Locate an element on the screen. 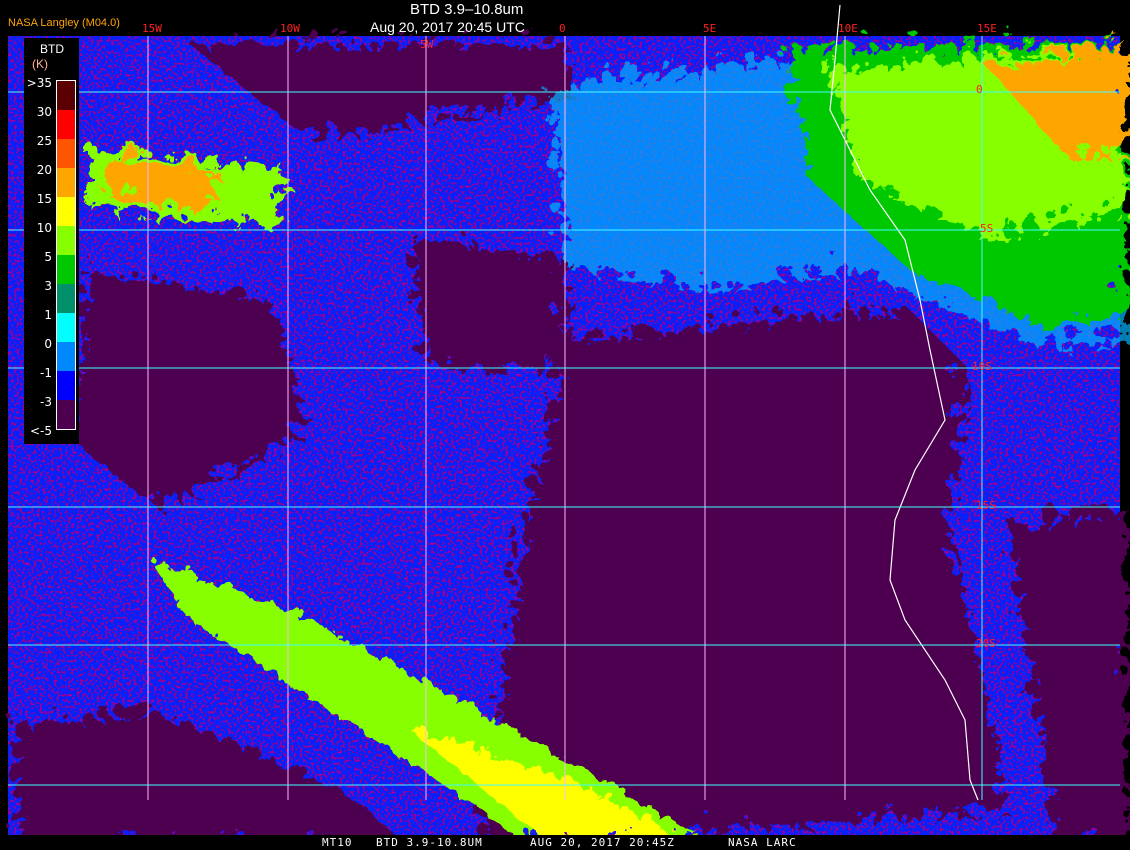  lon-label: 15W is located at coordinates (152, 28).